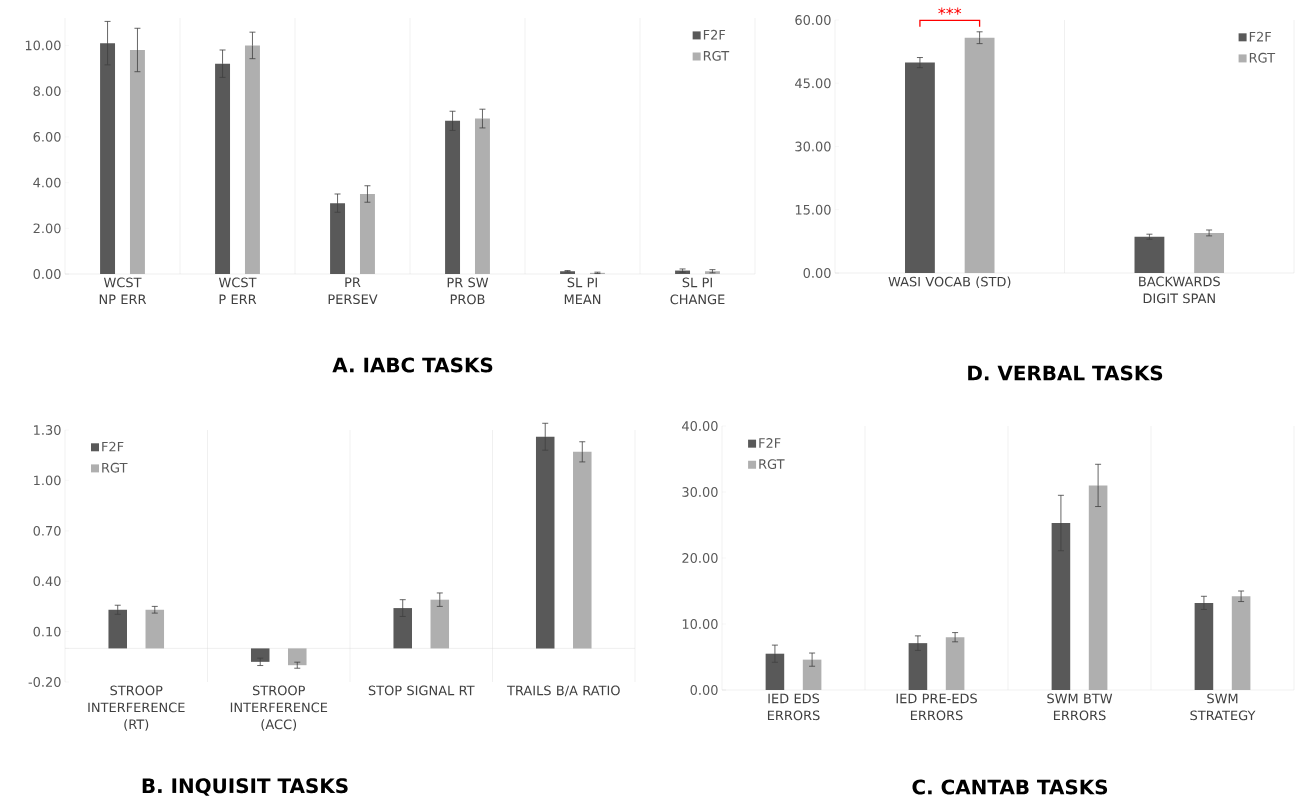 The image size is (1296, 803). I want to click on x-tick-label: STROOP INTERFERENCE (RT), so click(136, 708).